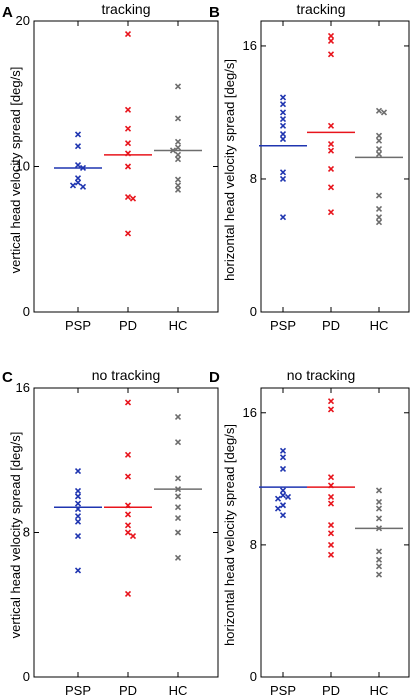  Describe the element at coordinates (78, 325) in the screenshot. I see `x-tick-label: PSP` at that location.